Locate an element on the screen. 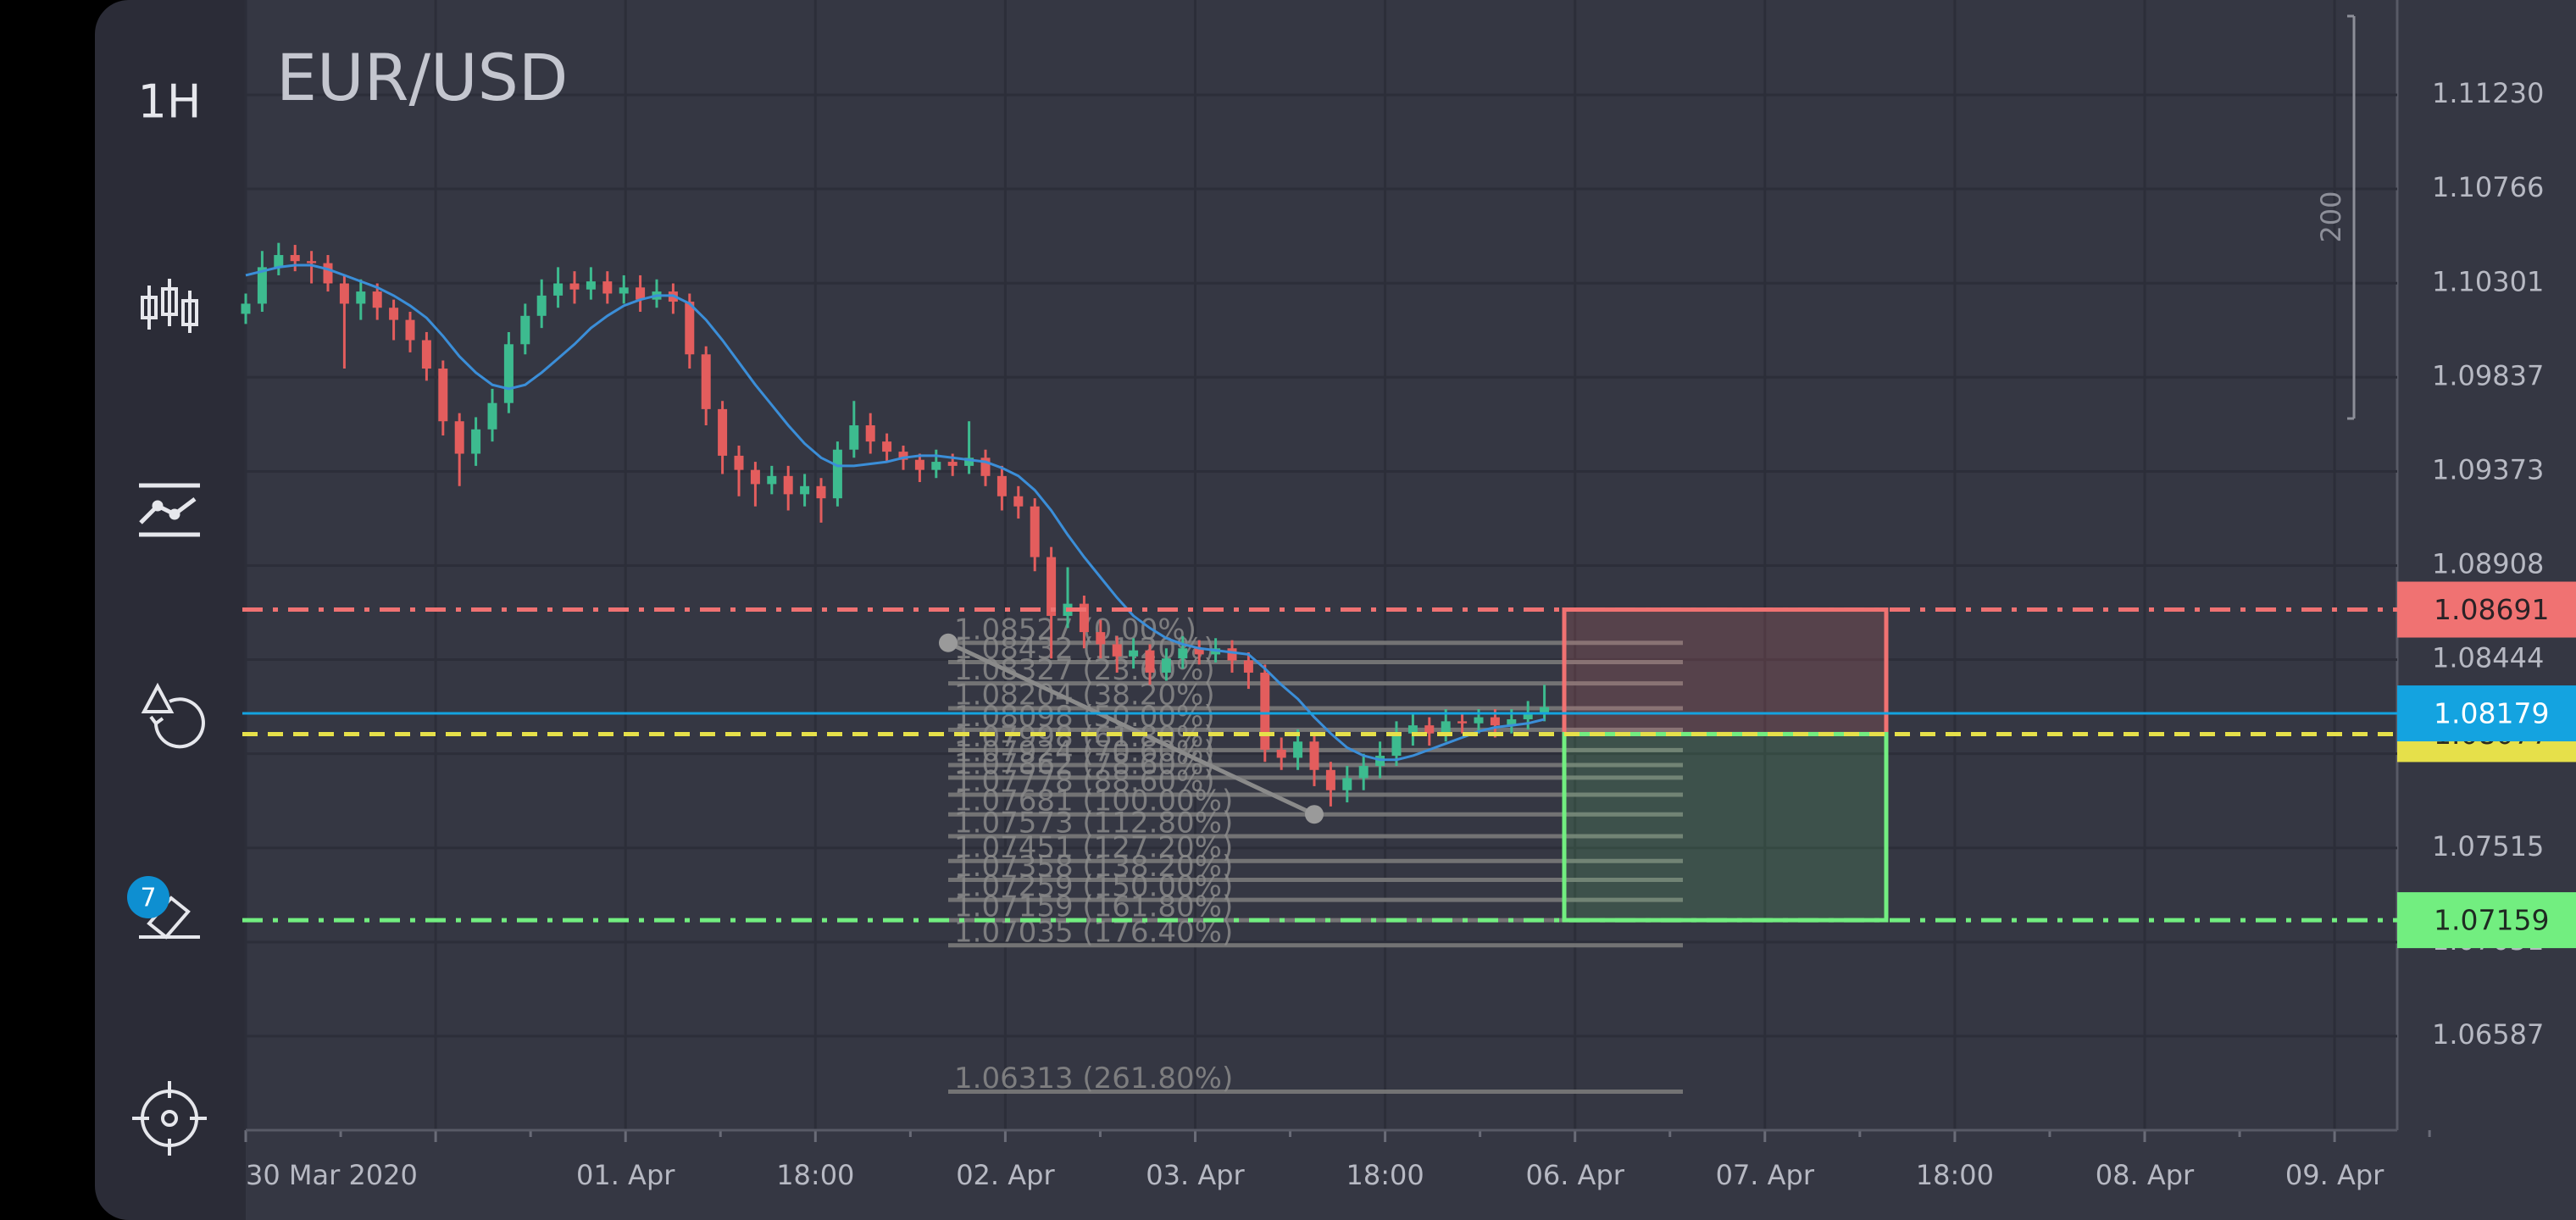 Image resolution: width=2576 pixels, height=1220 pixels. fib-trend-line is located at coordinates (1131, 728).